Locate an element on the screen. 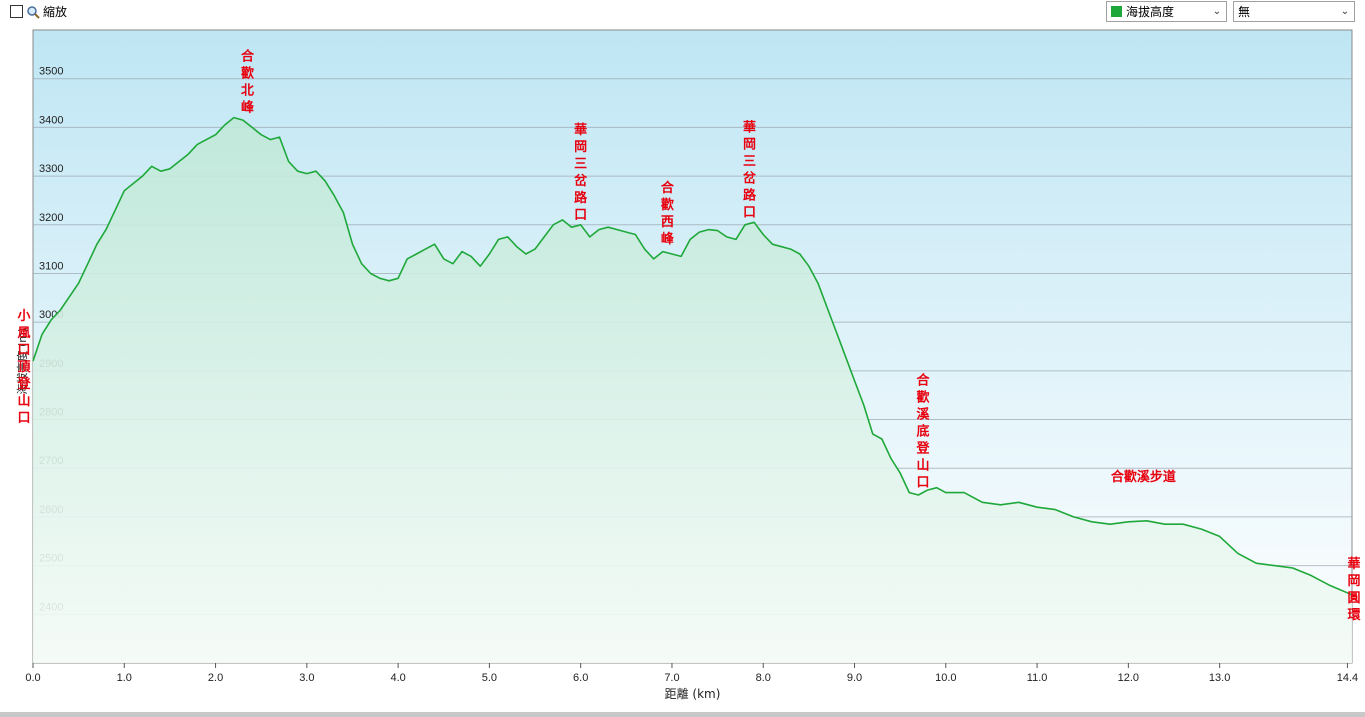  annotation-label: 合歡溪步道 is located at coordinates (1143, 477).